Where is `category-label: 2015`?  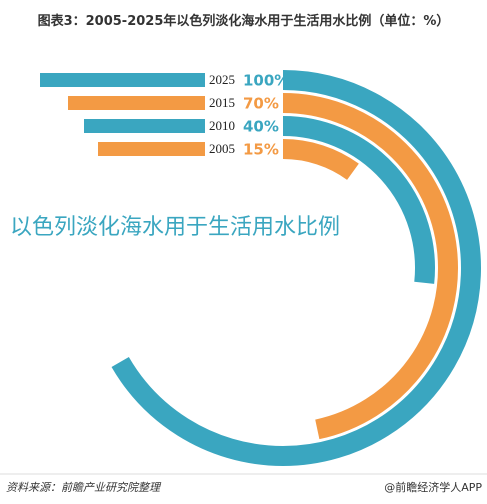 category-label: 2015 is located at coordinates (222, 102).